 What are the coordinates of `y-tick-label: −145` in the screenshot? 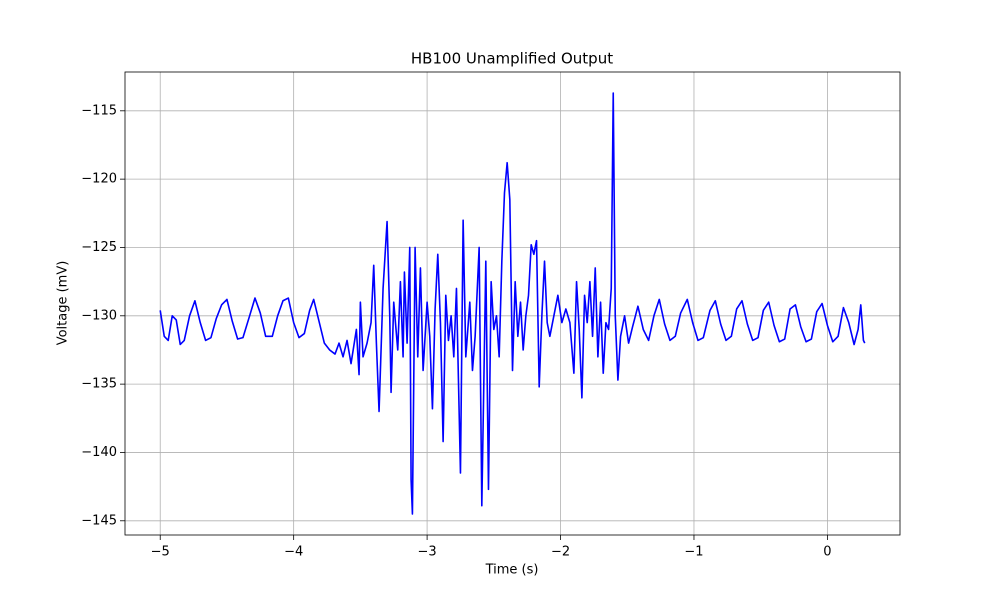 It's located at (99, 520).